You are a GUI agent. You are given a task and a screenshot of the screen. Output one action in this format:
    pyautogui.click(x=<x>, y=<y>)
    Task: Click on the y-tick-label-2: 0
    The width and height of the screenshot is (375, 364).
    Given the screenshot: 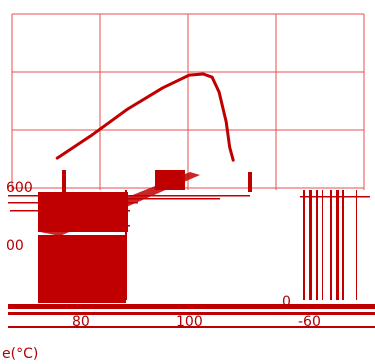 What is the action you would take?
    pyautogui.click(x=286, y=302)
    